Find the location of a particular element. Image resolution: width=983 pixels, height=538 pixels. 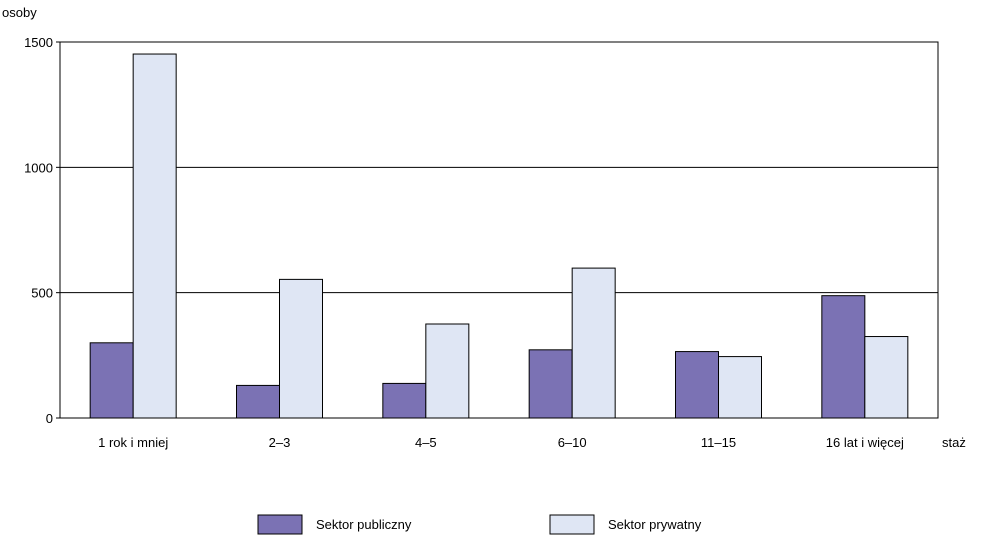

x-tick-label: 6–10 is located at coordinates (572, 442).